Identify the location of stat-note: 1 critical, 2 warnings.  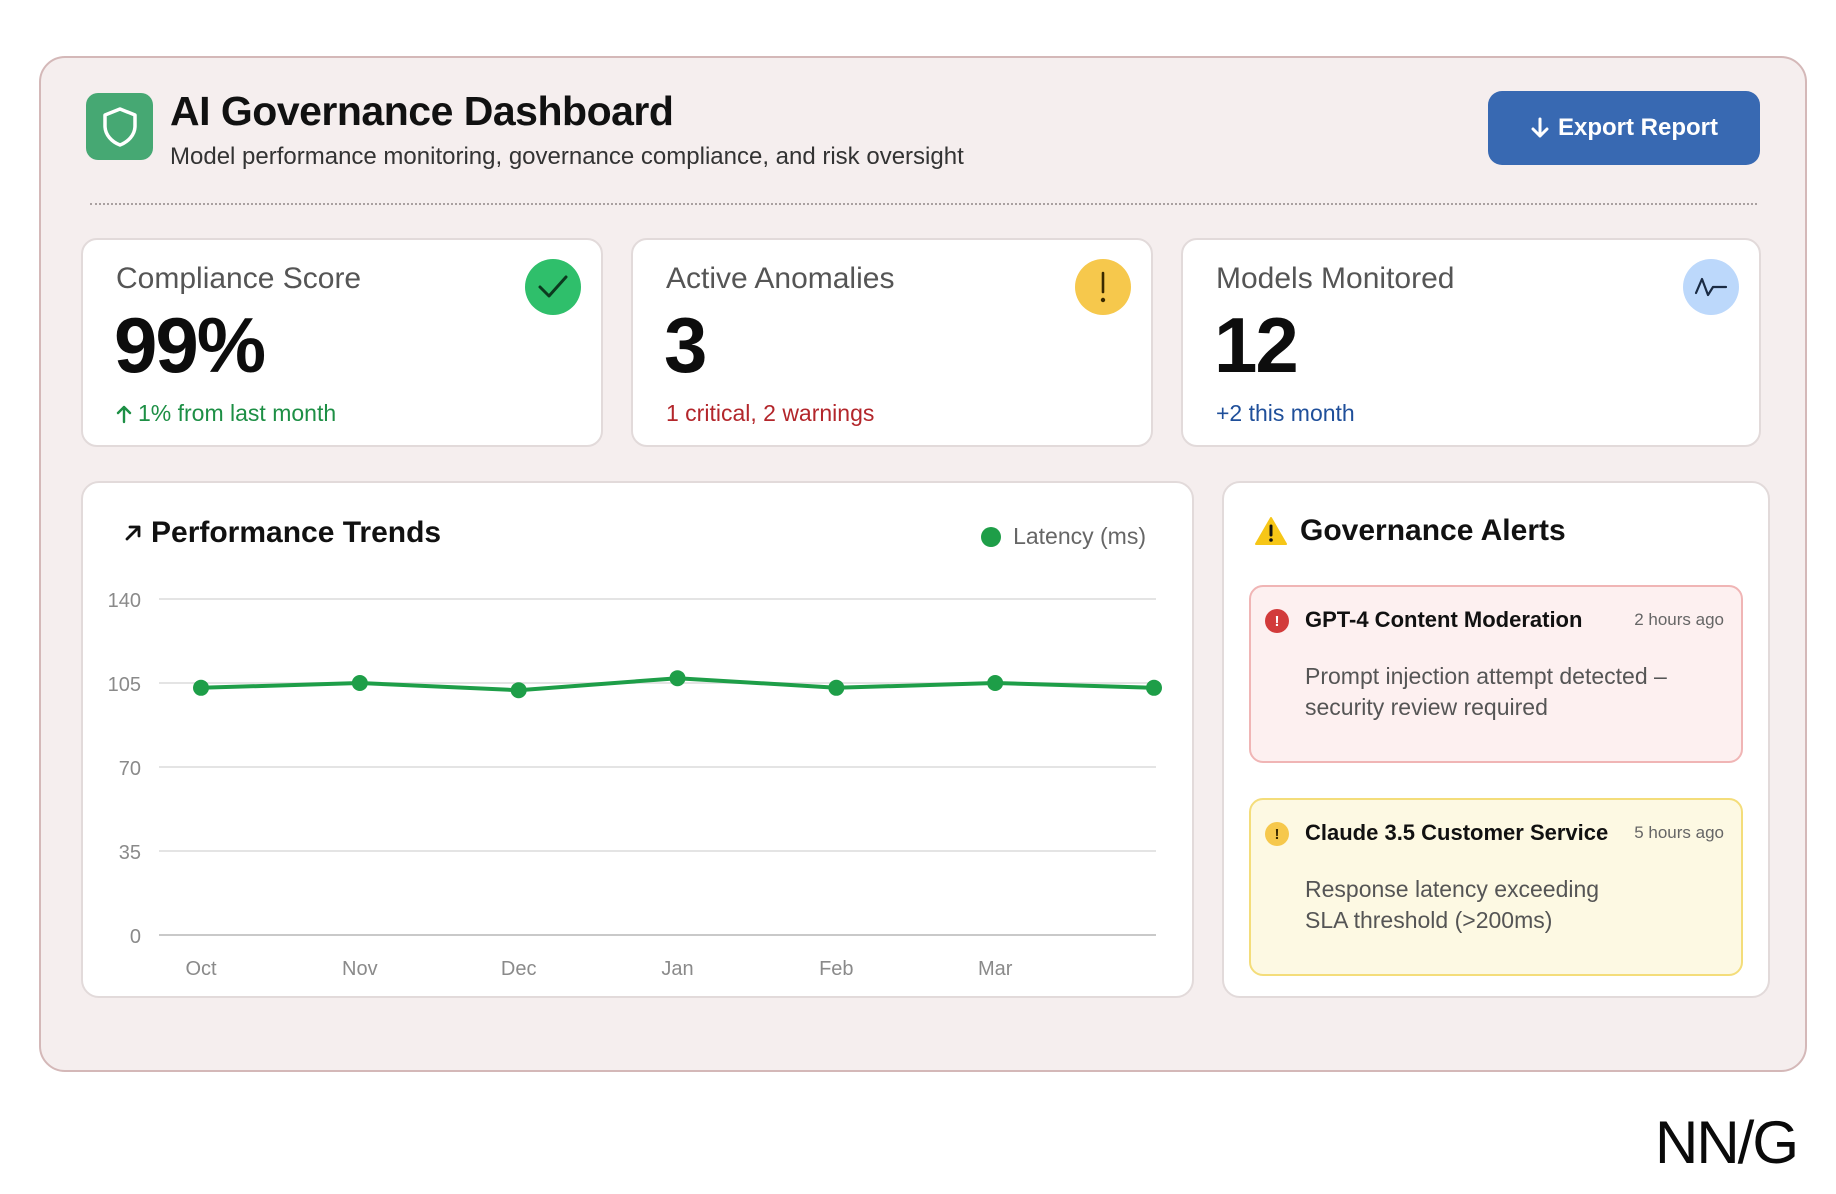
(770, 413).